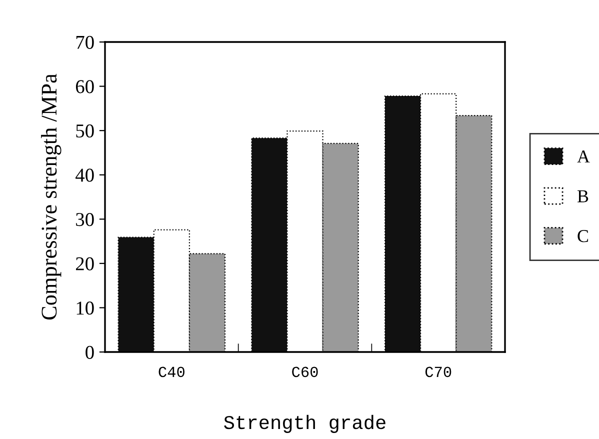  I want to click on x-tick-label: C40, so click(171, 372).